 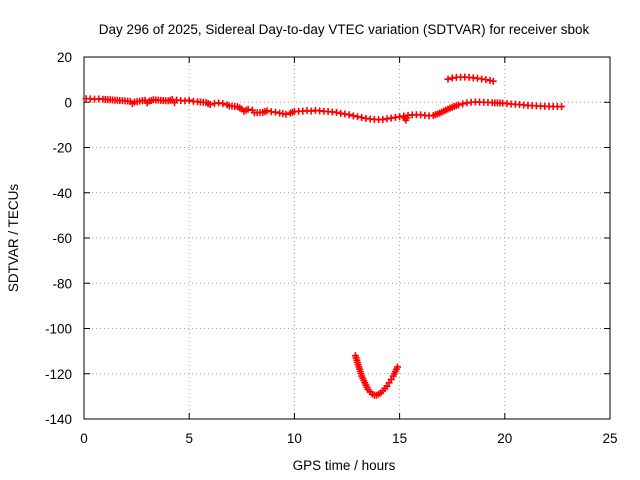 I want to click on series-lower-arc, so click(x=376, y=375).